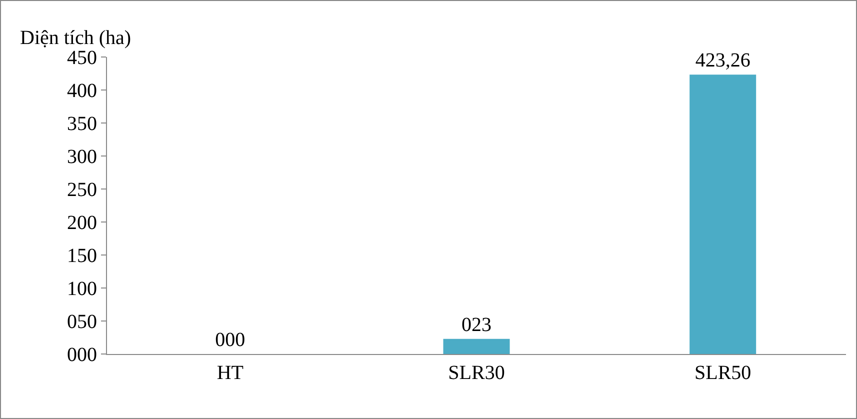 The image size is (857, 419). What do you see at coordinates (723, 373) in the screenshot?
I see `x-tick-label: SLR50` at bounding box center [723, 373].